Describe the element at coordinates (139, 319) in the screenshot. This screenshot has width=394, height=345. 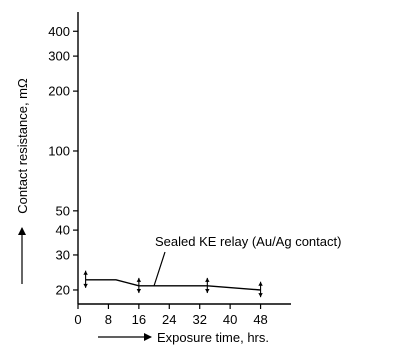
I see `x-tick-label: 16` at that location.